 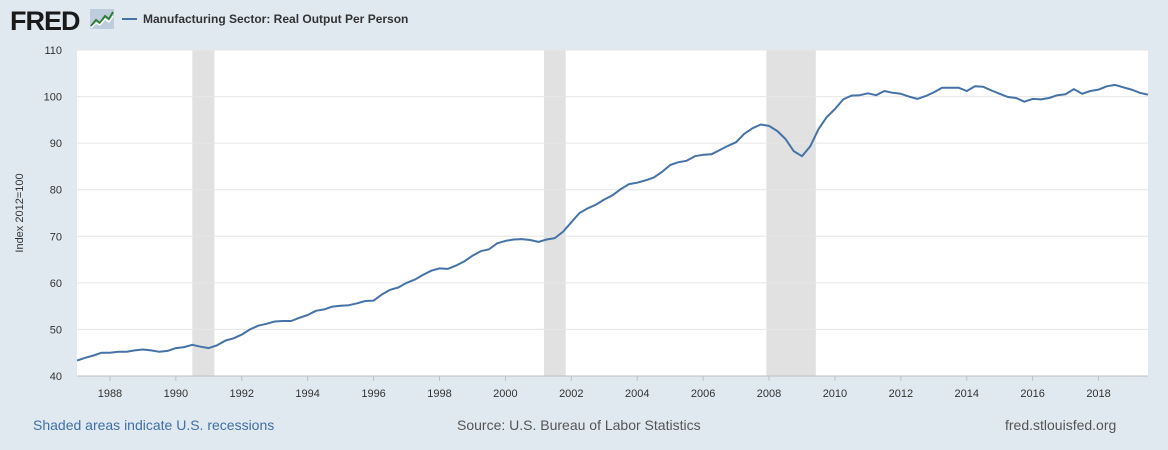 What do you see at coordinates (56, 377) in the screenshot?
I see `y-tick-label: 40` at bounding box center [56, 377].